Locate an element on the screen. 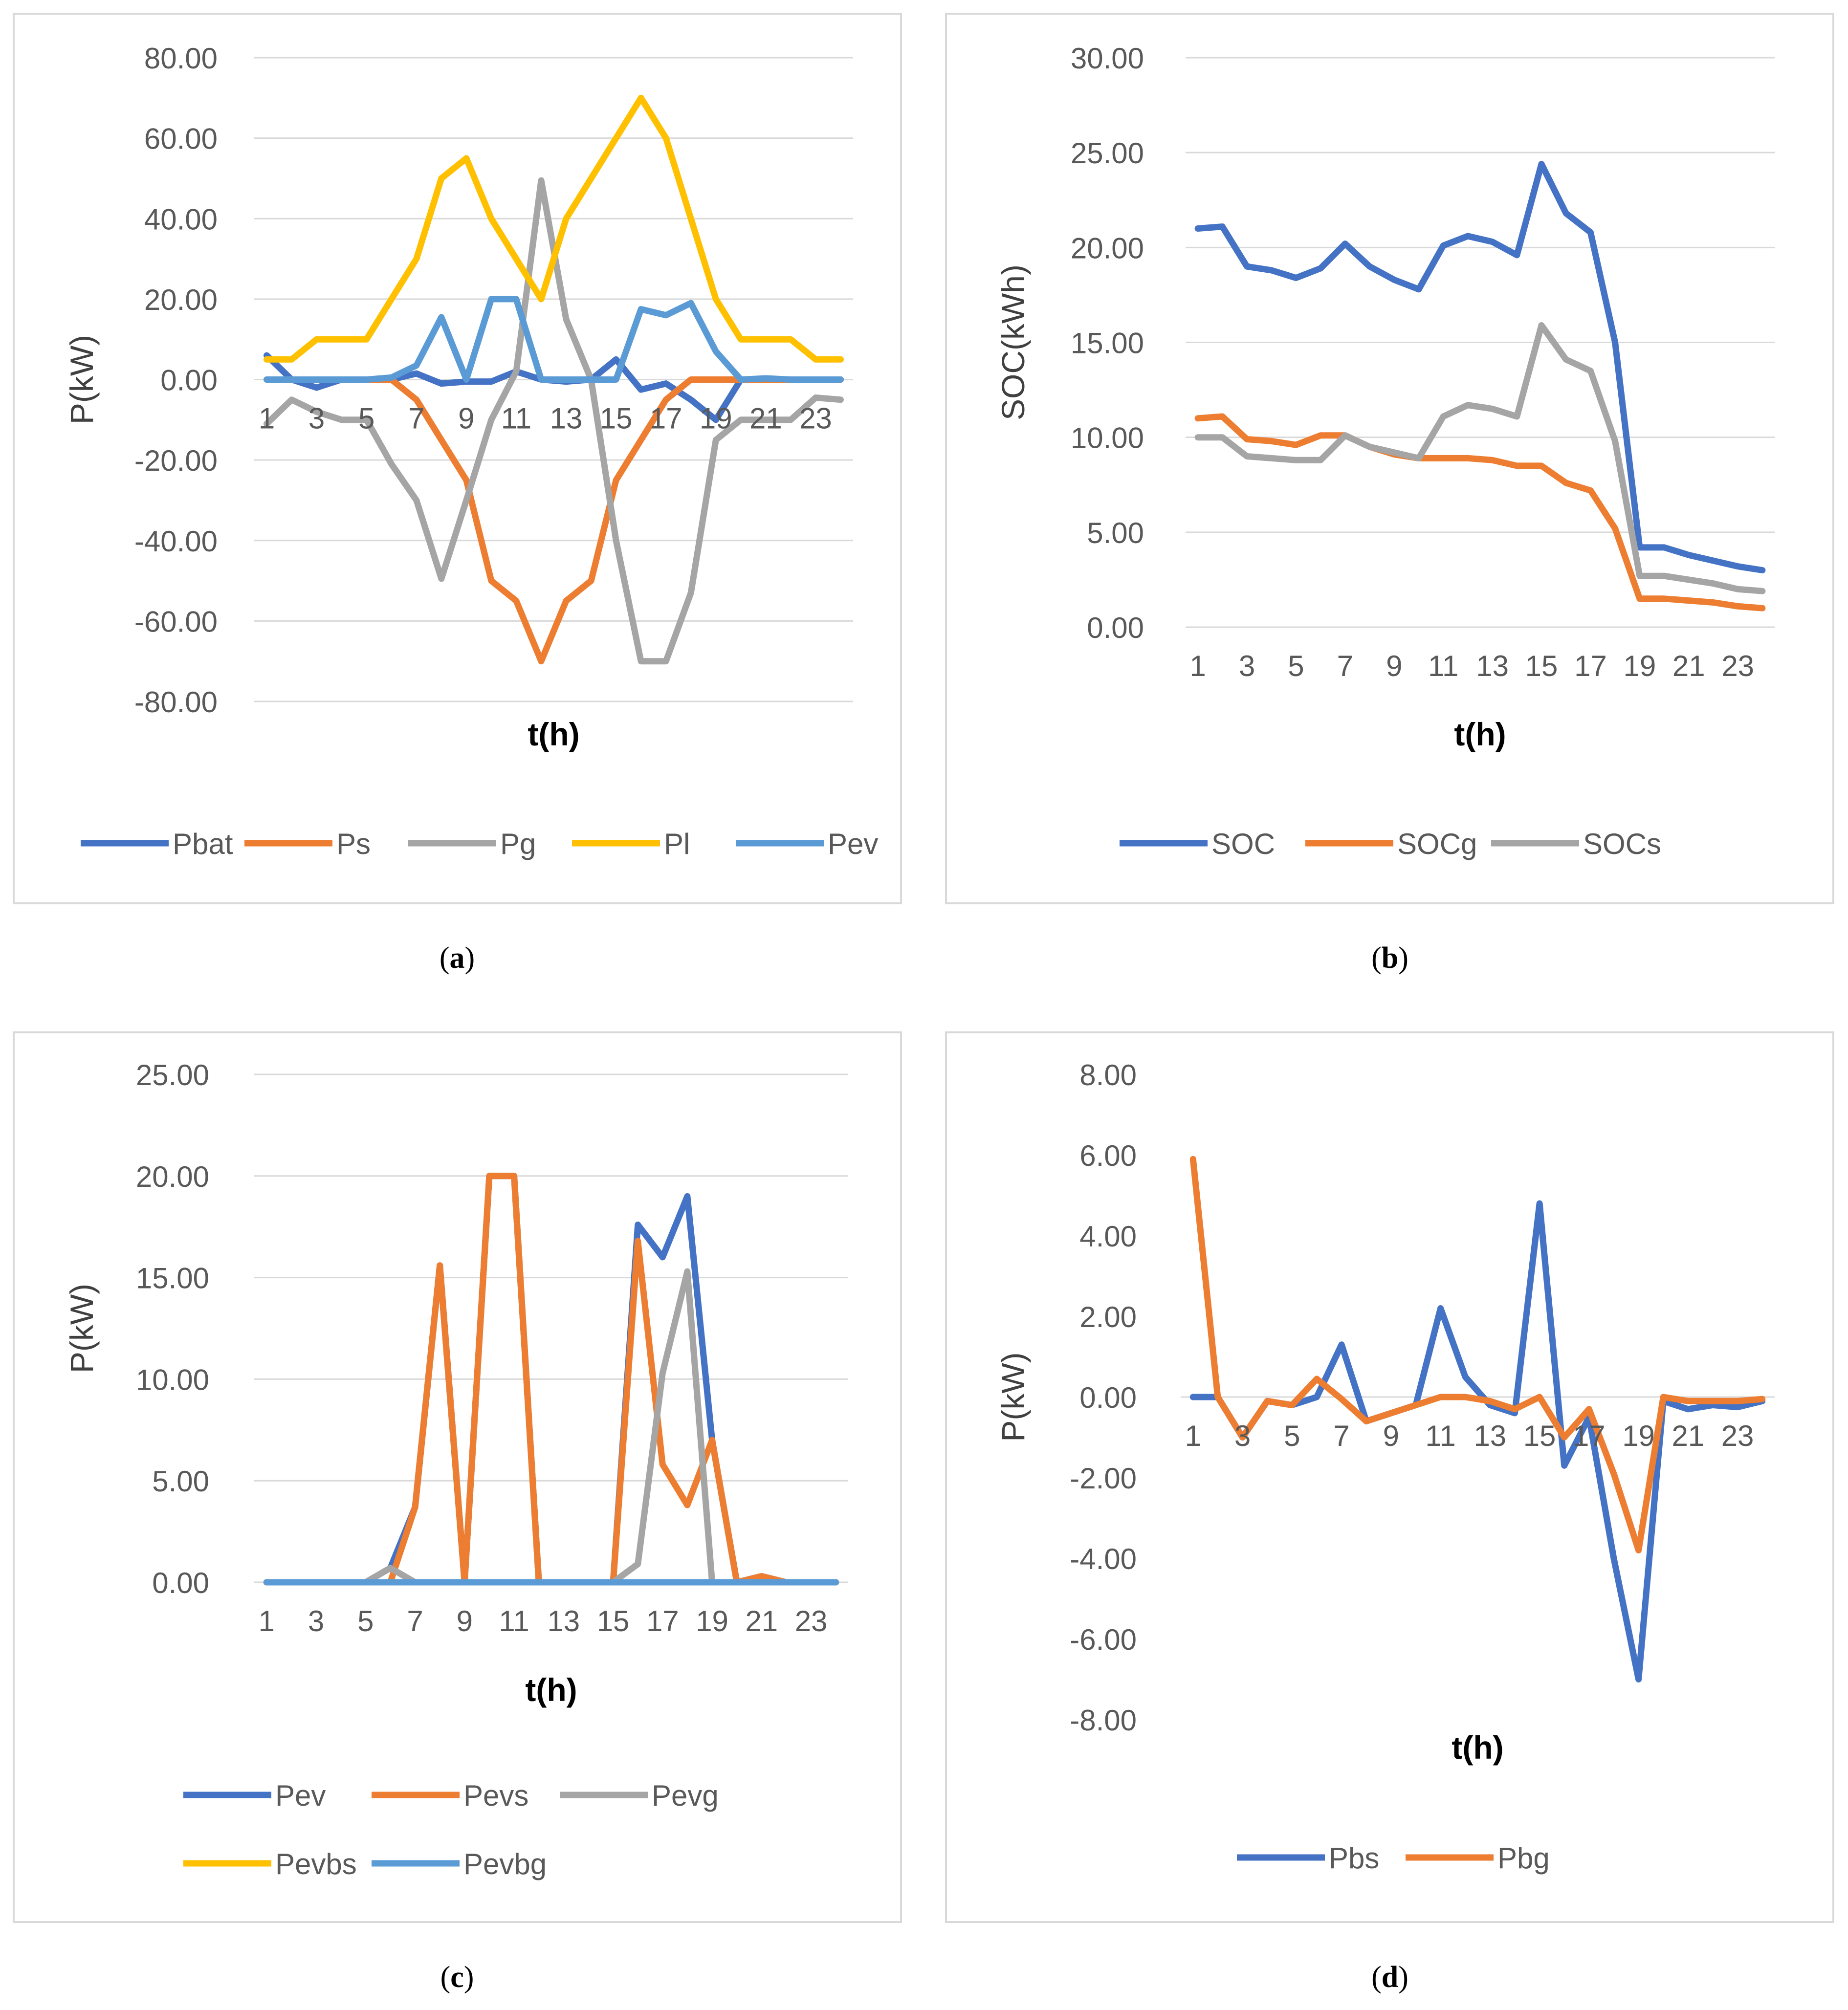  legend-label-pbg: Pbg is located at coordinates (1523, 1858).